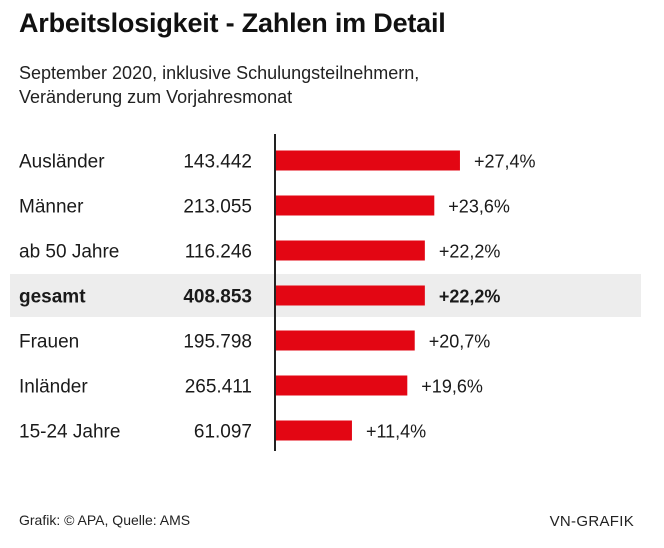 The height and width of the screenshot is (548, 664). I want to click on subtitle-line-2: Veränderung zum Vorjahresmonat, so click(156, 97).